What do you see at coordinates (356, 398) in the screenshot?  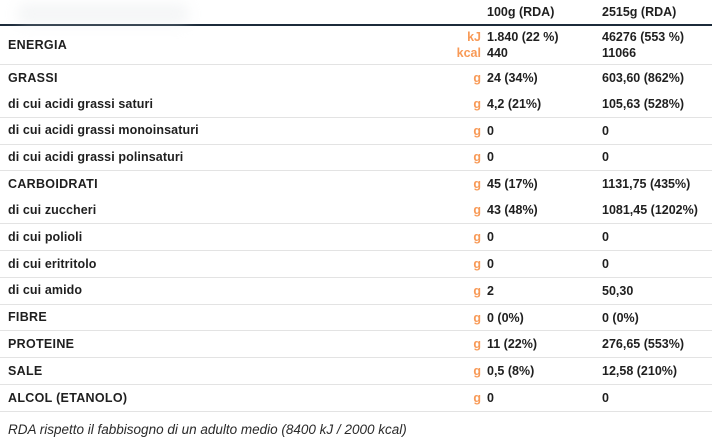 I see `table-row: ALCOL (ETANOLO) g 0 0` at bounding box center [356, 398].